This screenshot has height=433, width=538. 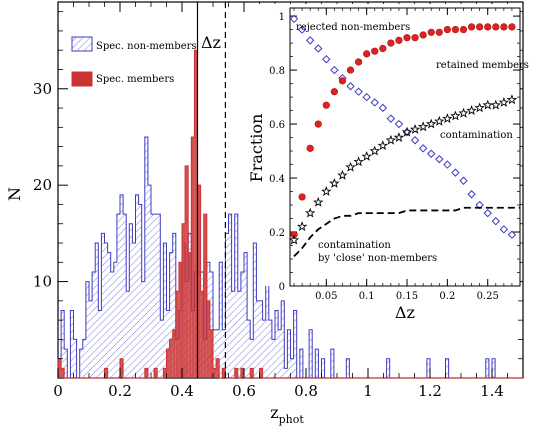 What do you see at coordinates (42, 185) in the screenshot?
I see `y-tick-label: 20` at bounding box center [42, 185].